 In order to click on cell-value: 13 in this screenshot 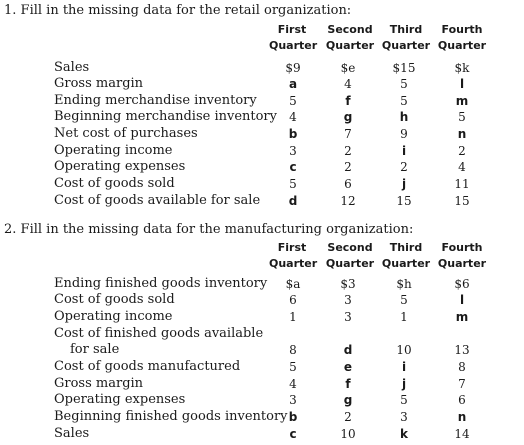, I will do `click(462, 350)`.